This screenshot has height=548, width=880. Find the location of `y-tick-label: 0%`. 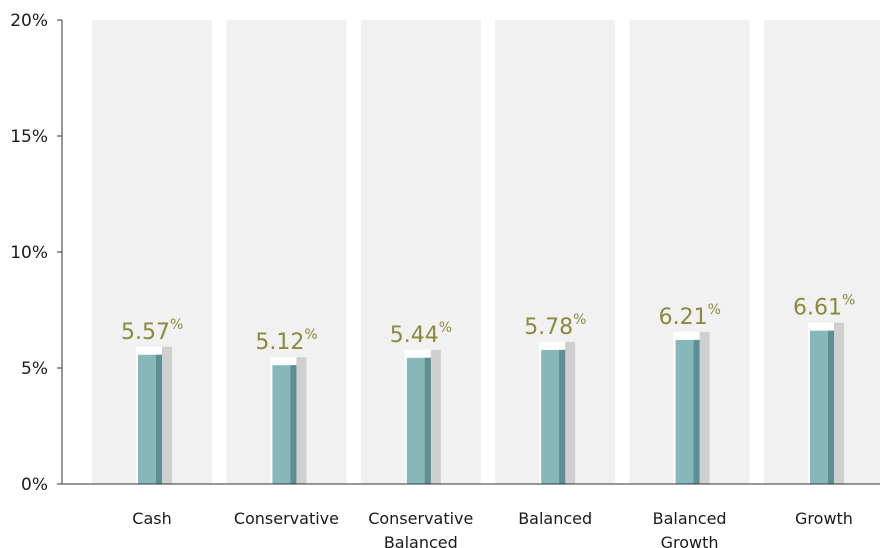

y-tick-label: 0% is located at coordinates (34, 485).